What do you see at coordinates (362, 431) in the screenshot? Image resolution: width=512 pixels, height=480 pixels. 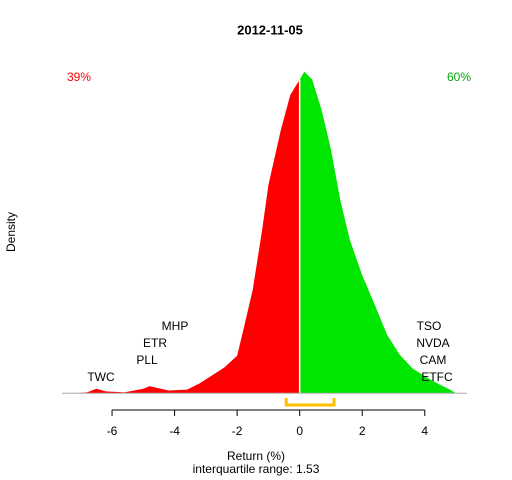 I see `x-tick-label: 2` at bounding box center [362, 431].